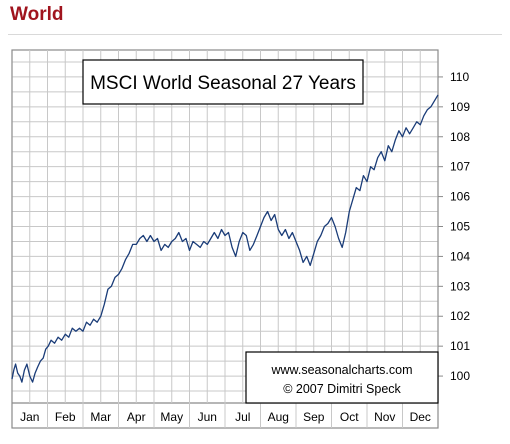  Describe the element at coordinates (136, 417) in the screenshot. I see `x-tick-label: Apr` at that location.